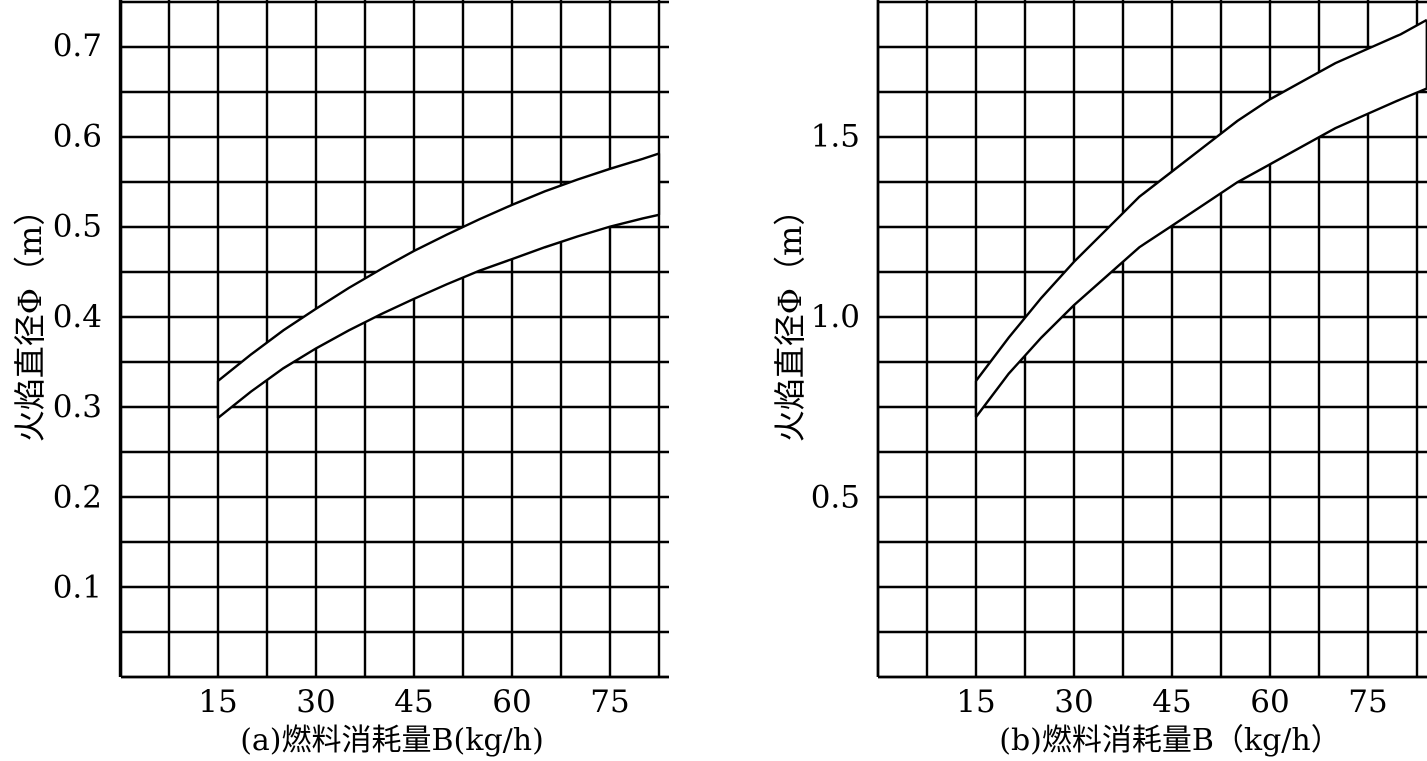 The width and height of the screenshot is (1427, 761). I want to click on chart-caption: (a)燃料消耗量B(kg/h), so click(392, 740).